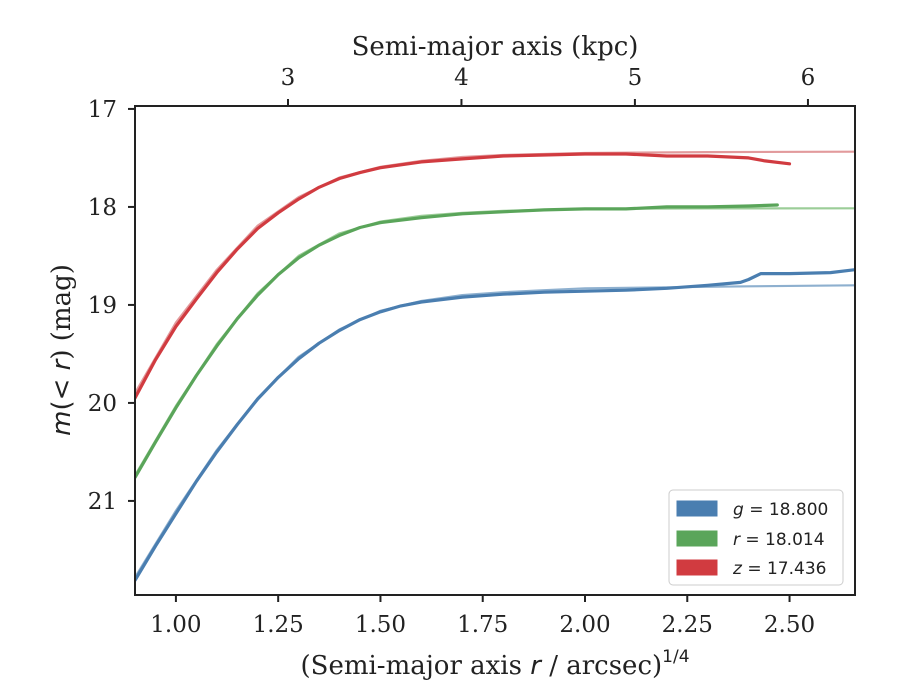 Image resolution: width=900 pixels, height=700 pixels. What do you see at coordinates (737, 540) in the screenshot?
I see `legend-band-r: r` at bounding box center [737, 540].